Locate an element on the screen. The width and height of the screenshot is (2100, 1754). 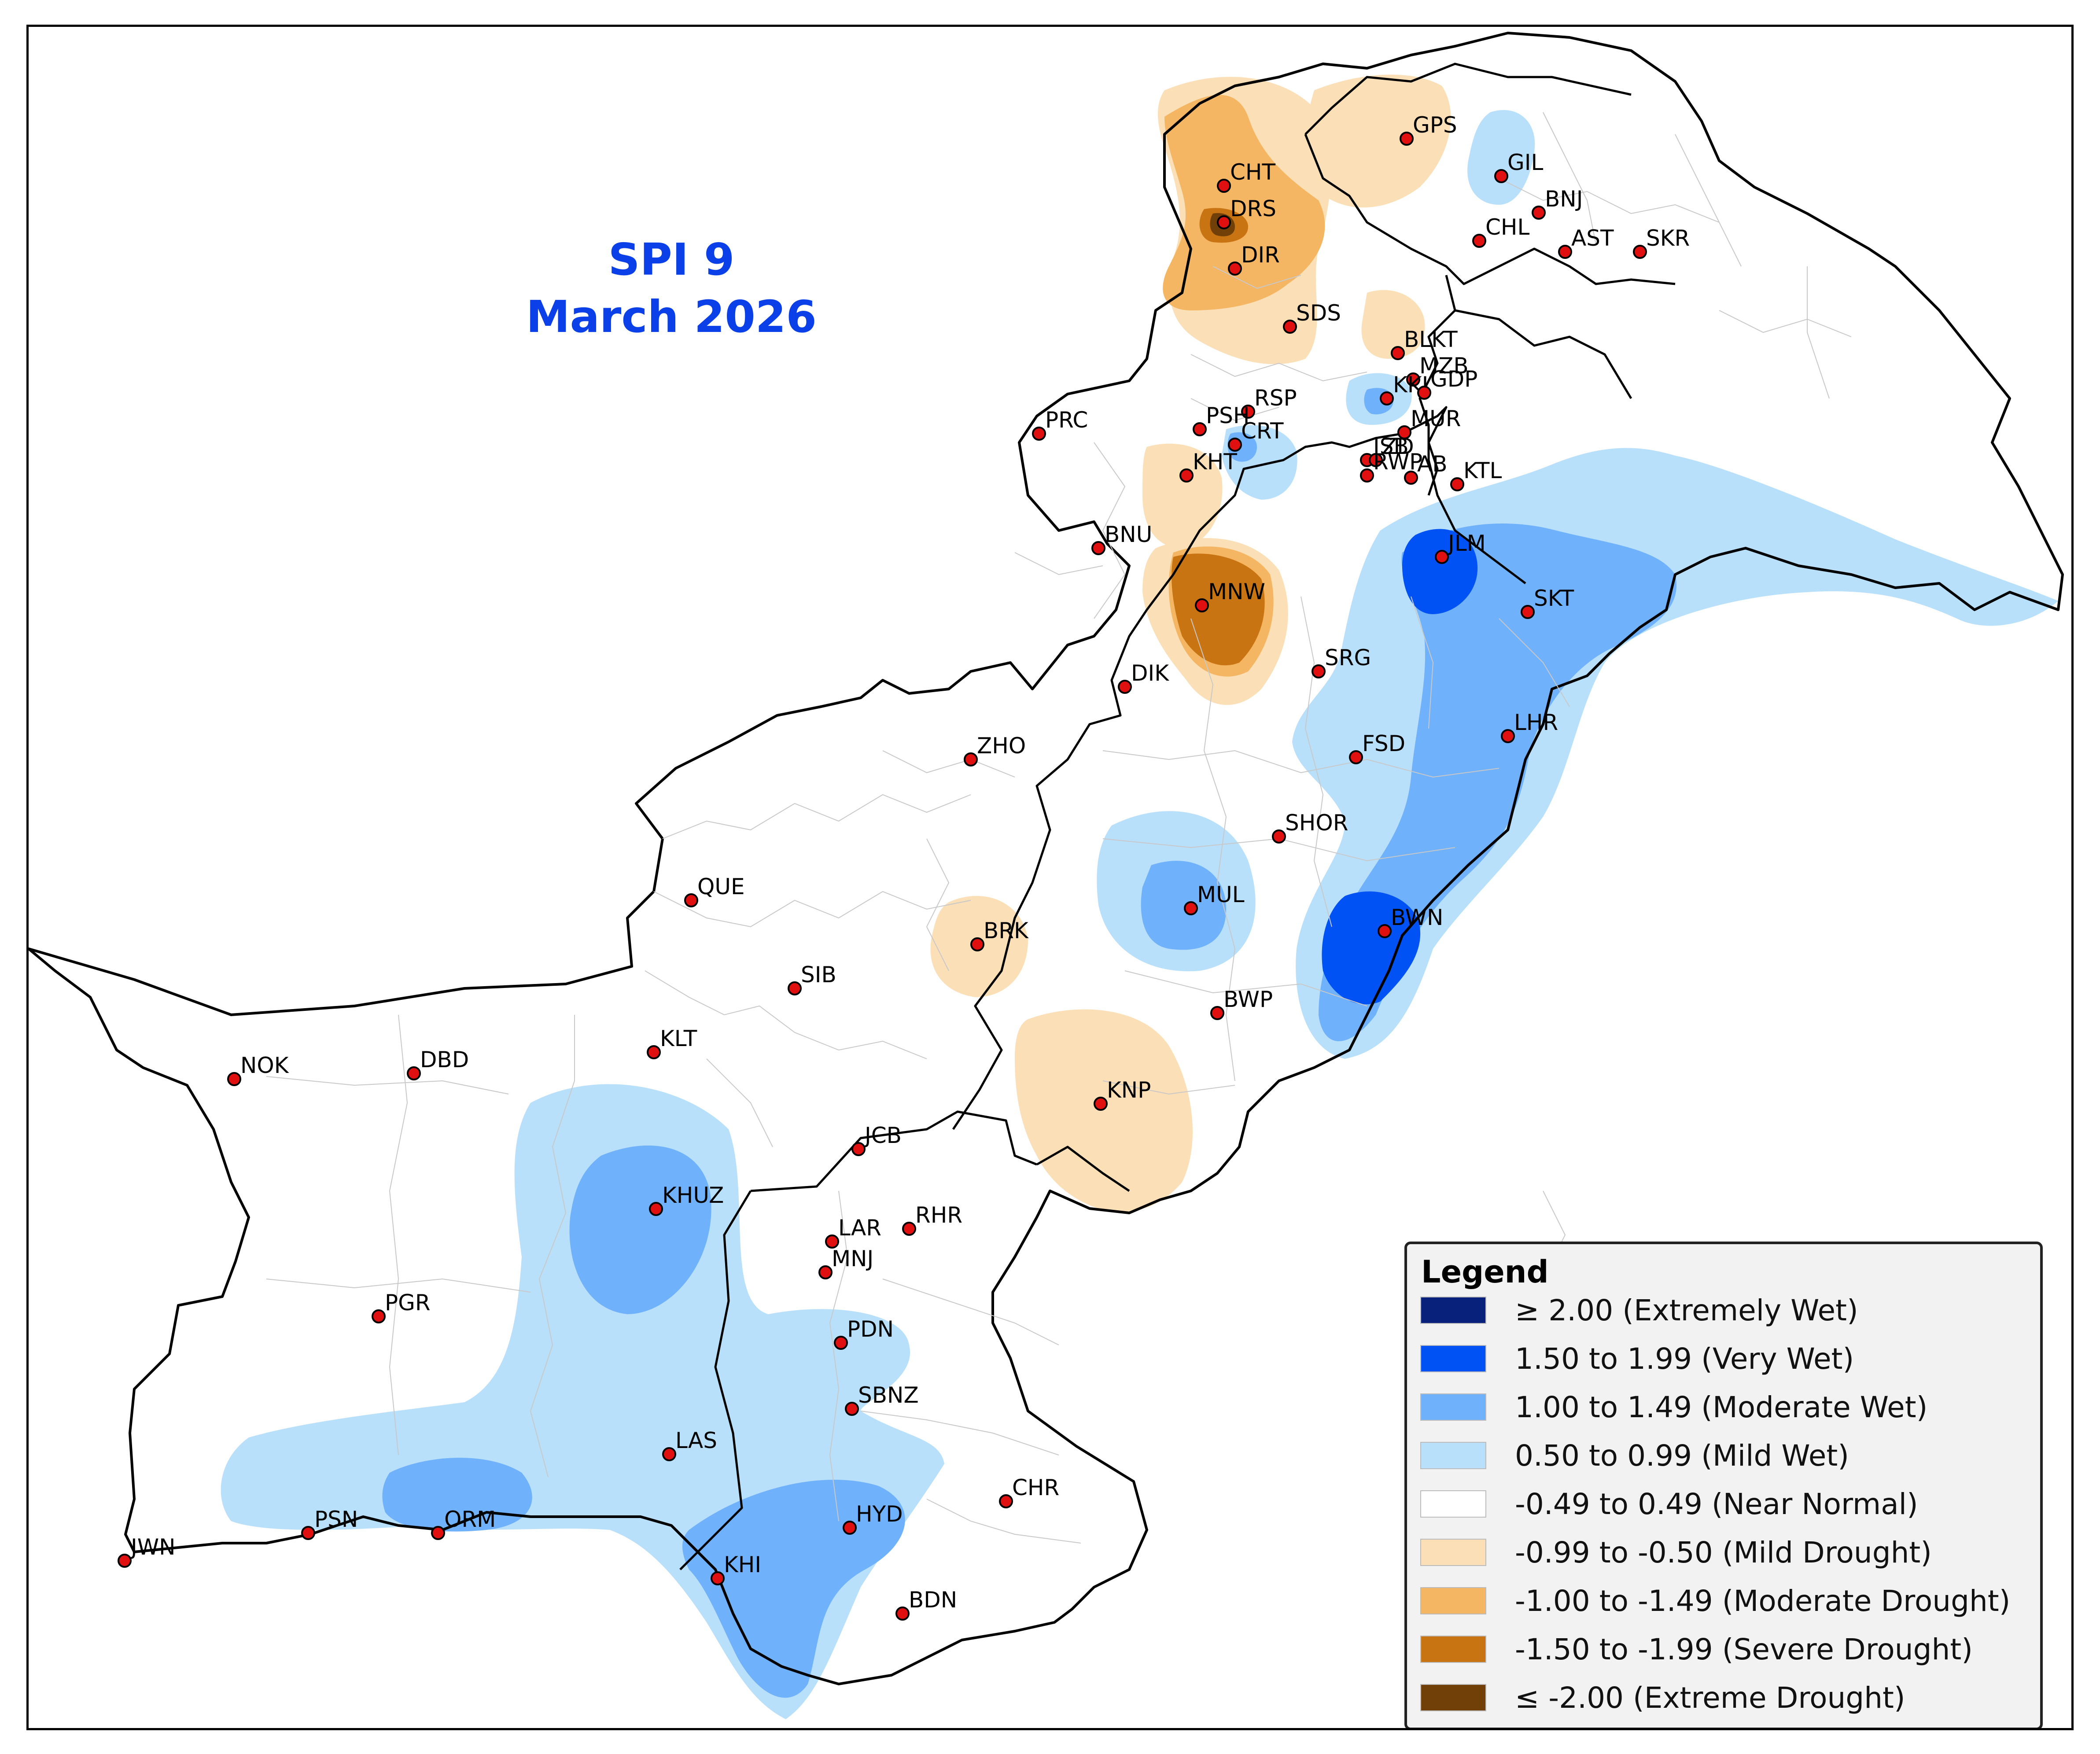
station-chl: CHL is located at coordinates (1501, 231).